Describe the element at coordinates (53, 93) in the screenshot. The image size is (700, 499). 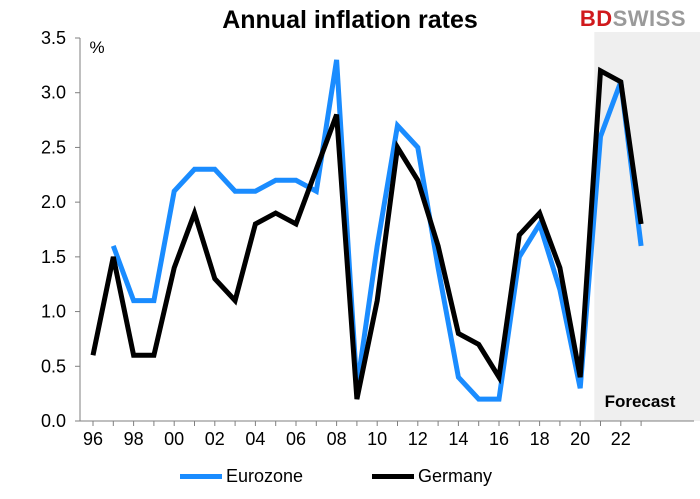
I see `y-tick-label: 3.0` at that location.